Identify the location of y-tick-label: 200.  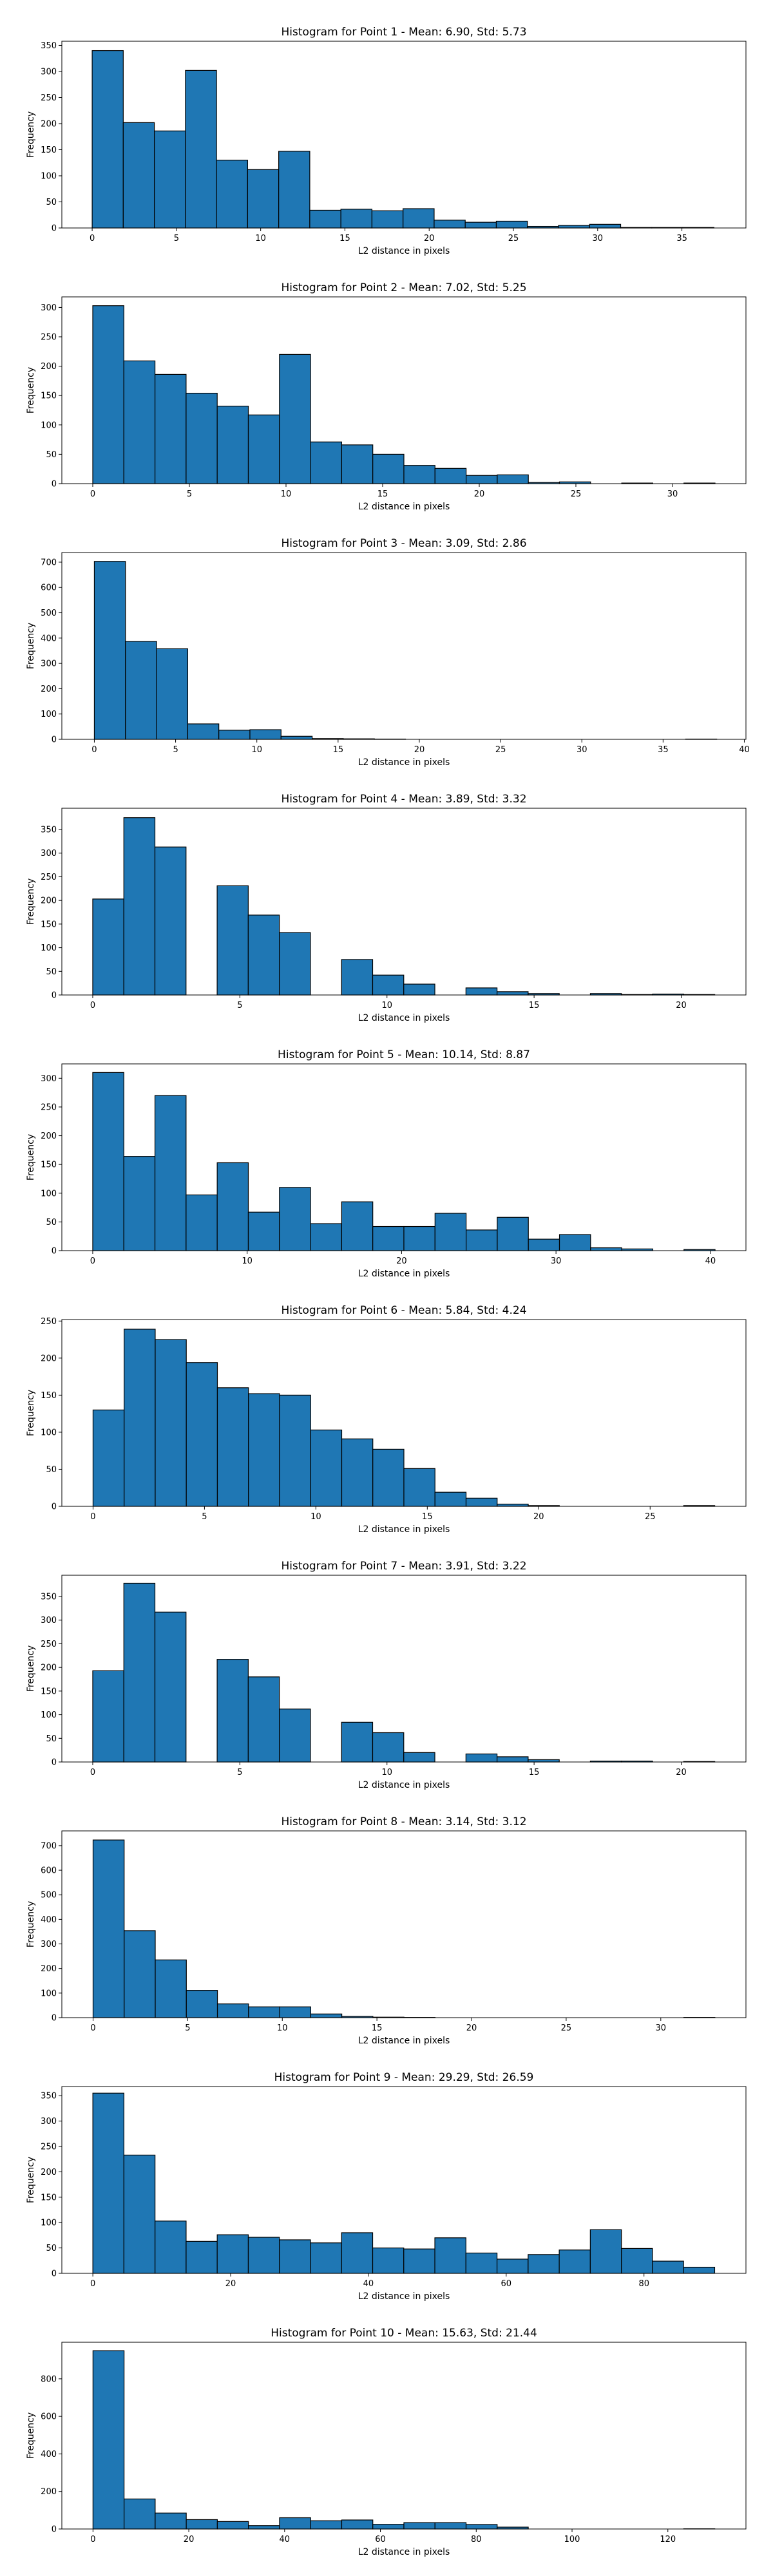
(49, 1136).